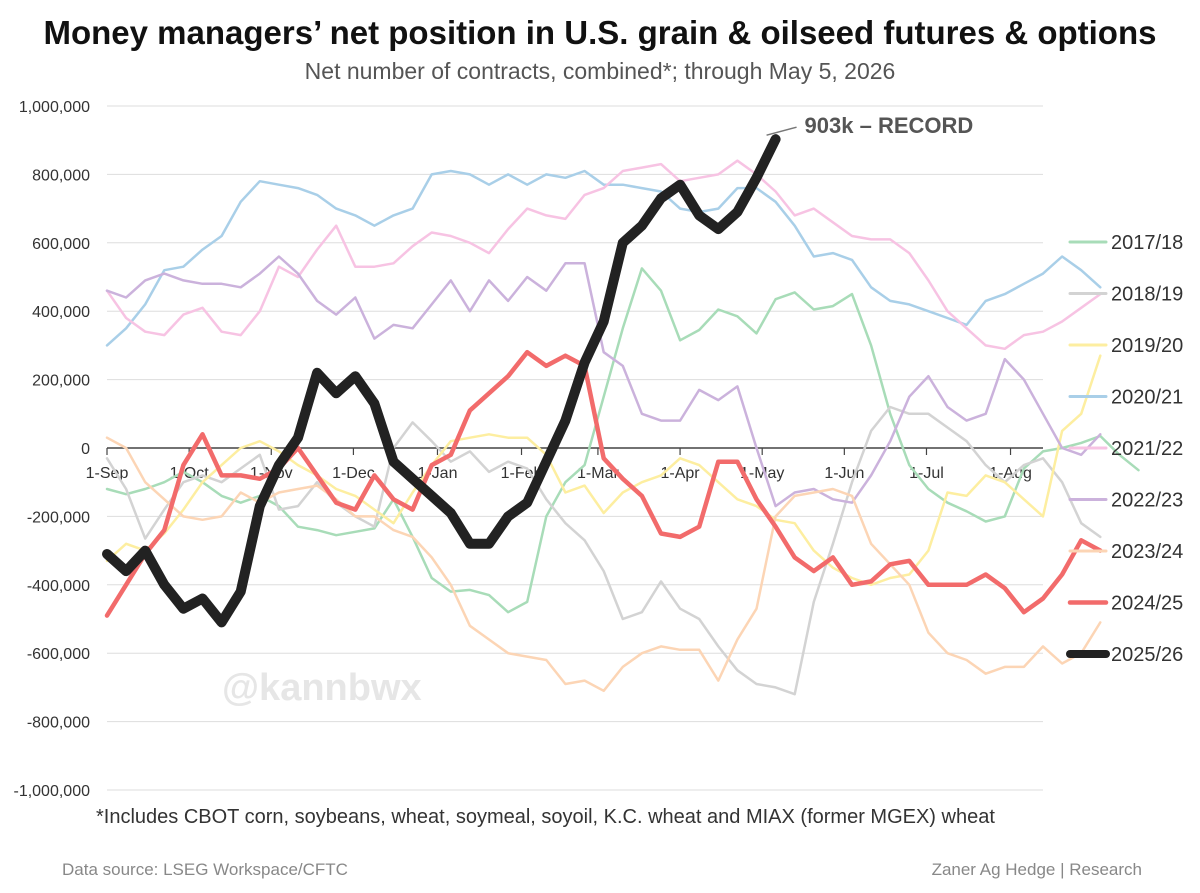 Image resolution: width=1200 pixels, height=893 pixels. I want to click on record-annotation: 903k – RECORD, so click(870, 125).